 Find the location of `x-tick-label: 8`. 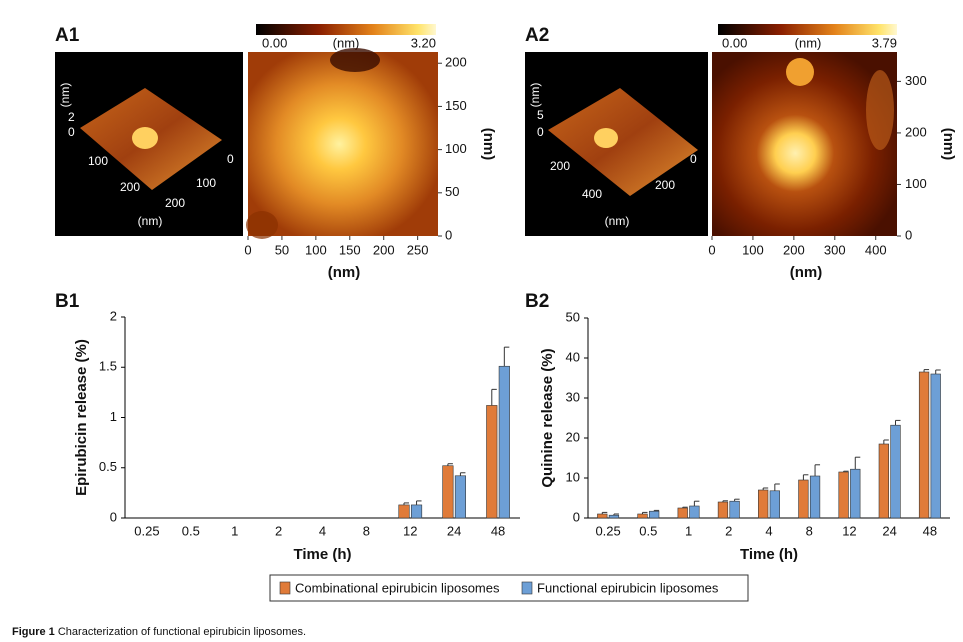

x-tick-label: 8 is located at coordinates (366, 530).